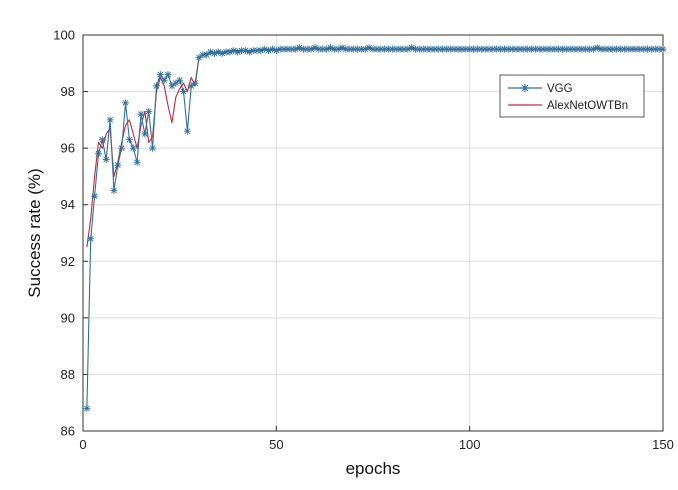  Describe the element at coordinates (68, 91) in the screenshot. I see `y-tick-label: 98` at that location.